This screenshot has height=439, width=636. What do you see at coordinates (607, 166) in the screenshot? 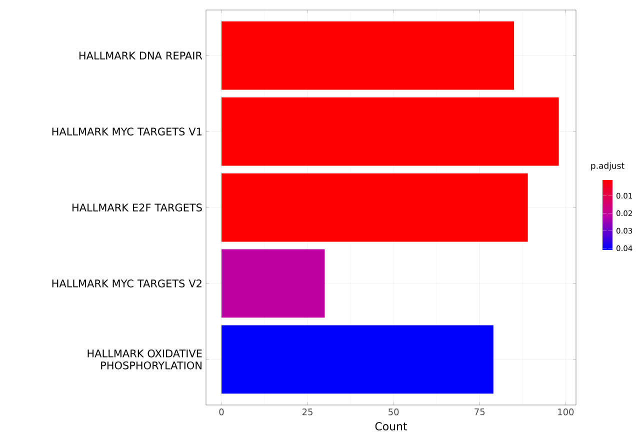
I see `color-bar-title: p.adjust` at bounding box center [607, 166].